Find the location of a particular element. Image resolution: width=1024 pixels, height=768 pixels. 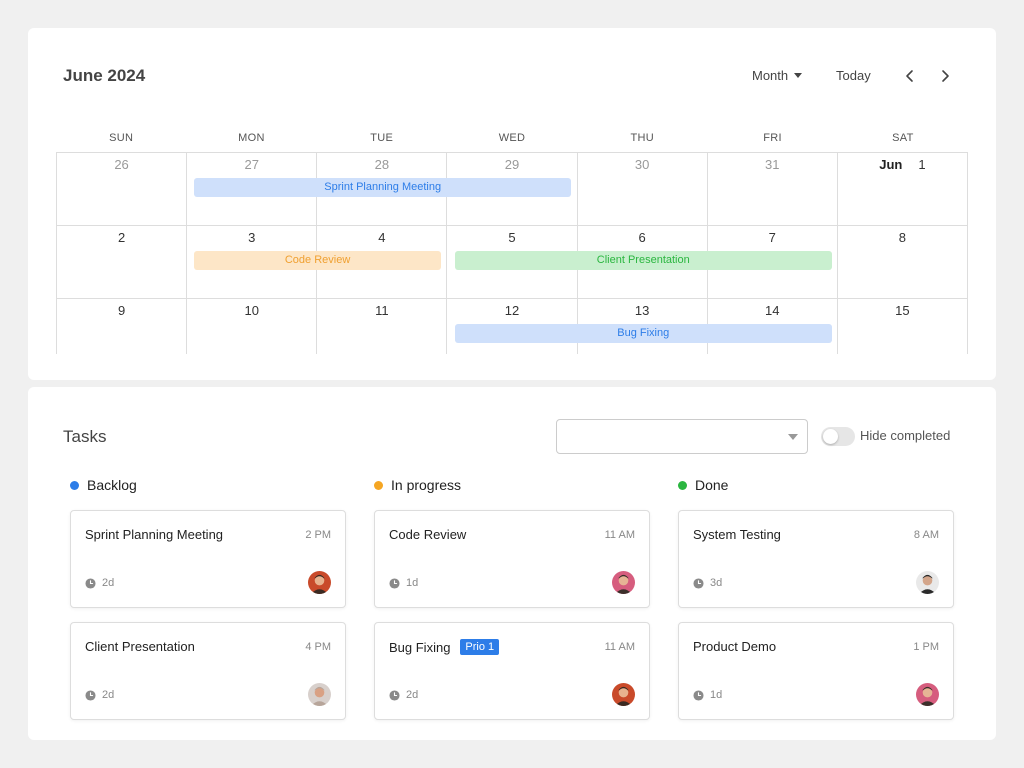

calendar-title: June 2024 is located at coordinates (104, 75).